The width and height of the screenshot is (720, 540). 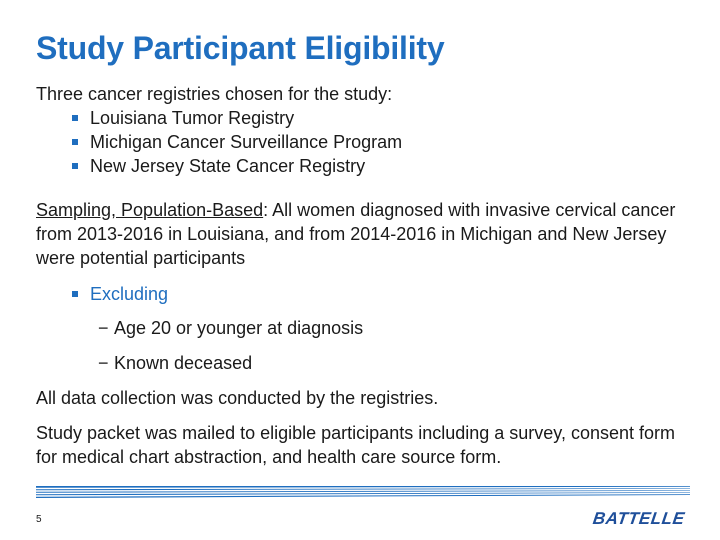 I want to click on slide-title: Study Participant Eligibility, so click(x=240, y=48).